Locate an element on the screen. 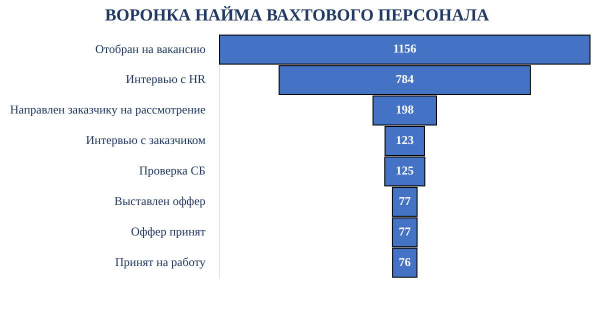 Image resolution: width=604 pixels, height=330 pixels. category-label: Проверка СБ is located at coordinates (172, 171).